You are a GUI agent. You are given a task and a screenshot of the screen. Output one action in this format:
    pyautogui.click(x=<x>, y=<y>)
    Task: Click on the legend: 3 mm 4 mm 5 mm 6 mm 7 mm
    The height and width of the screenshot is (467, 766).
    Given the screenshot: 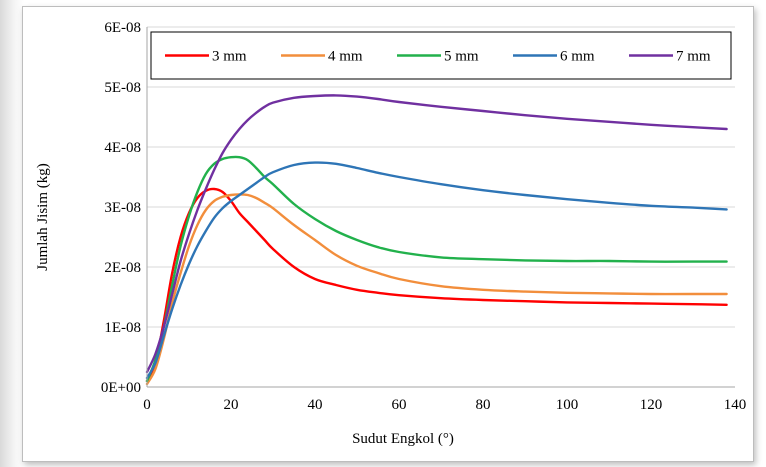 What is the action you would take?
    pyautogui.click(x=441, y=55)
    